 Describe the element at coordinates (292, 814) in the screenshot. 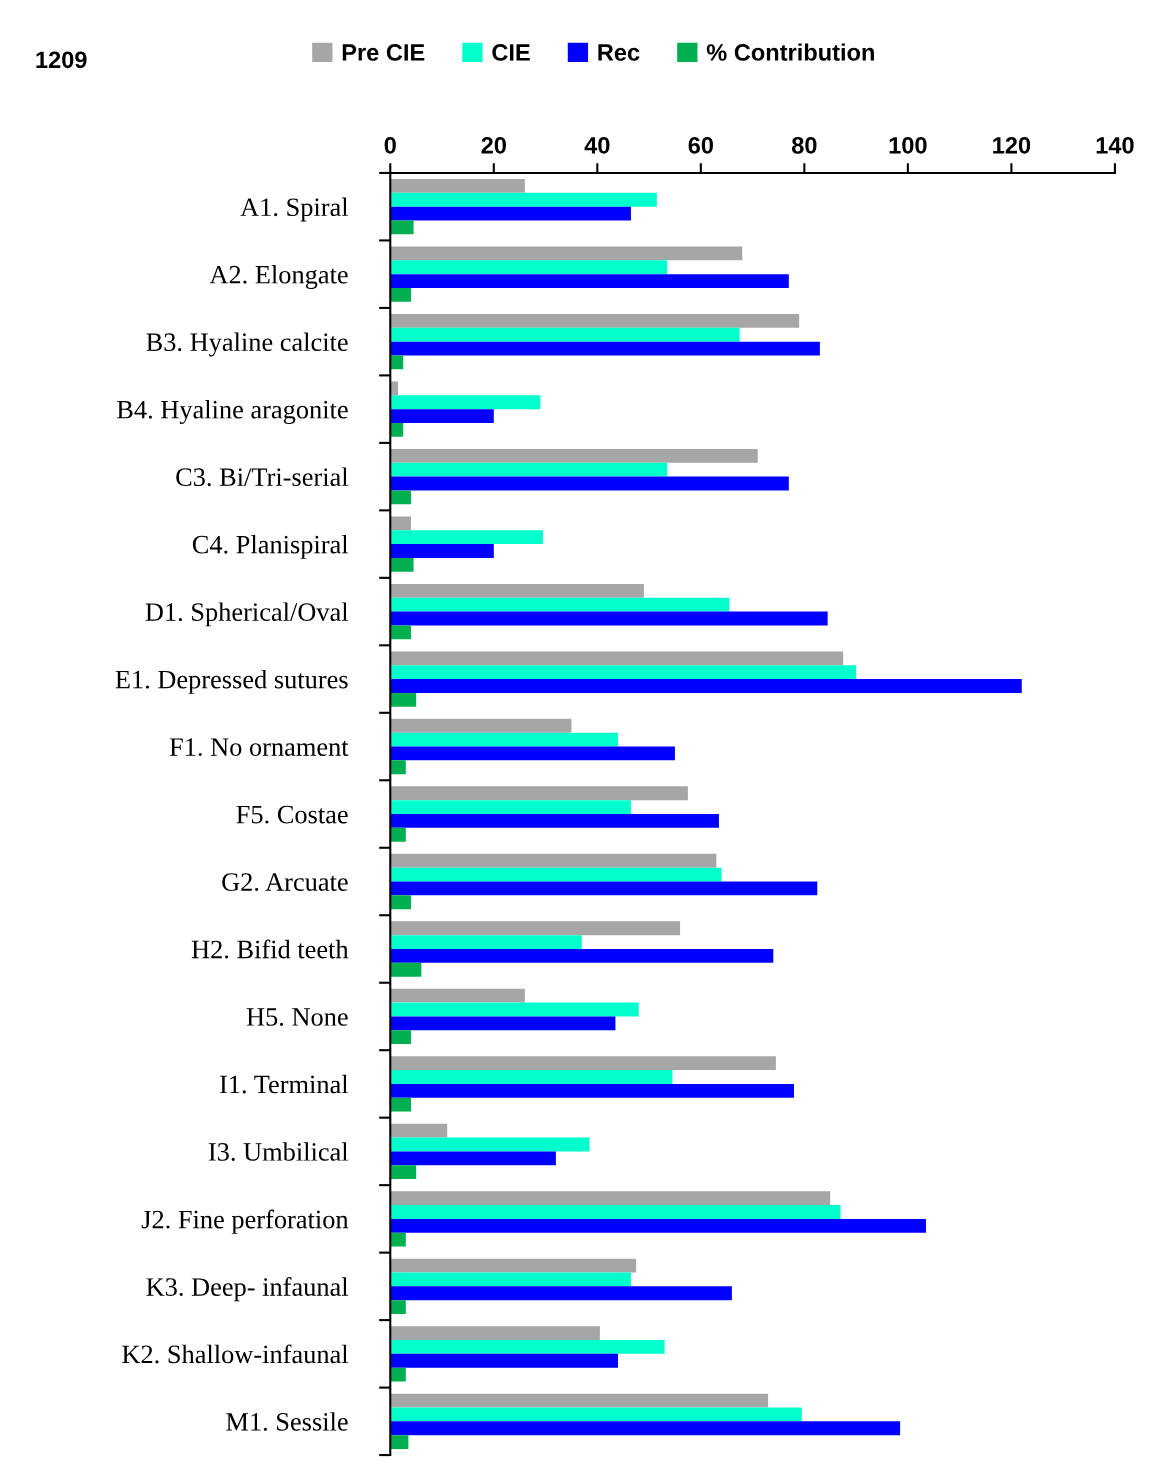

I see `y-tick-label: F5. Costae` at that location.